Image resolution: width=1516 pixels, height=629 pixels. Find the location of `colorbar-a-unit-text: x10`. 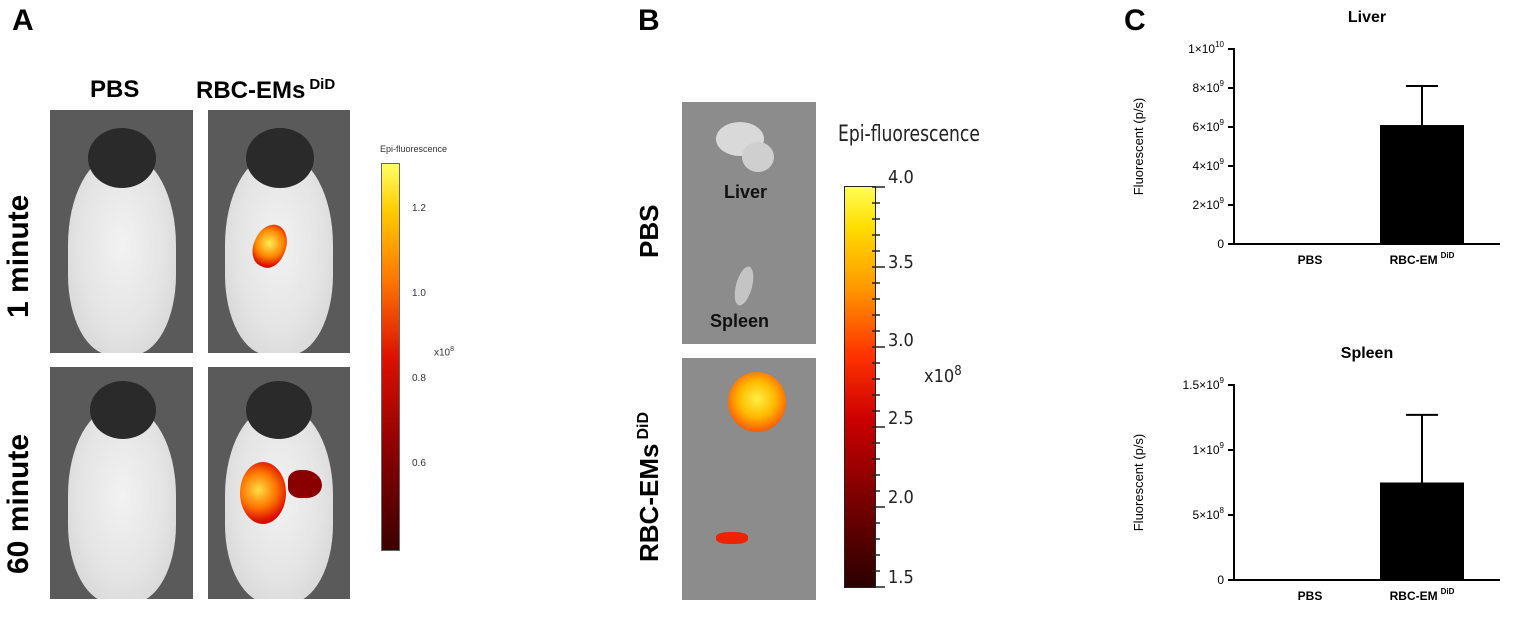

colorbar-a-unit-text: x10 is located at coordinates (442, 353).